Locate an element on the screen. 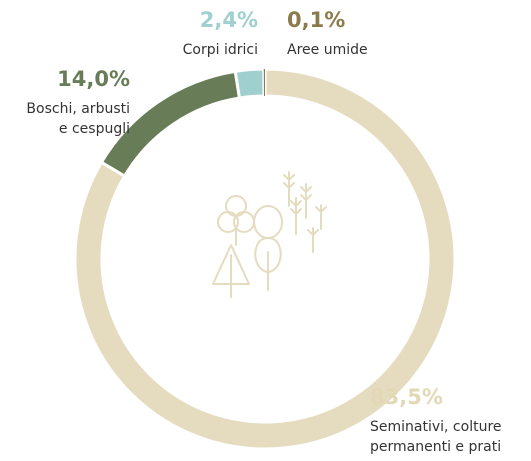 This screenshot has height=461, width=531. category-label: Seminativi, colture permanenti e prati is located at coordinates (436, 437).